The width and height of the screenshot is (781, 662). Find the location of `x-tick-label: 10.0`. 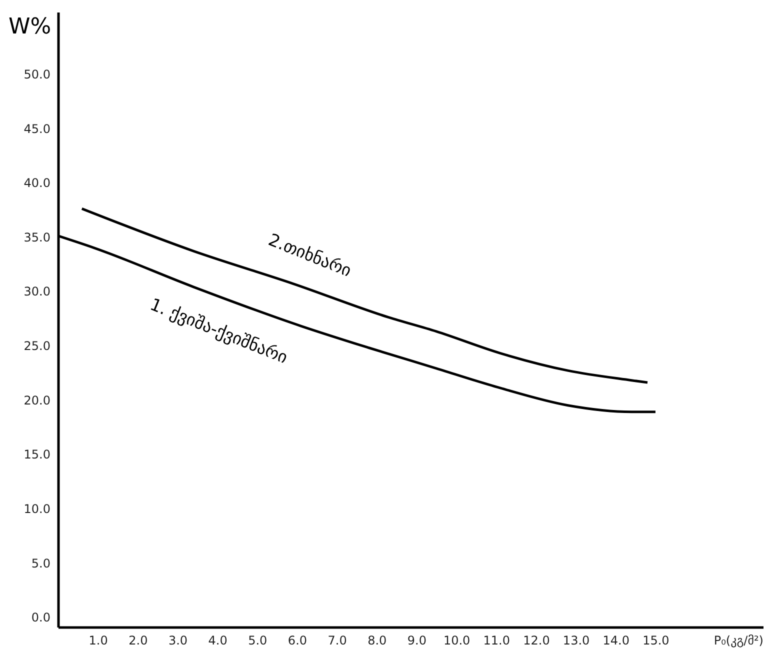

x-tick-label: 10.0 is located at coordinates (456, 641).